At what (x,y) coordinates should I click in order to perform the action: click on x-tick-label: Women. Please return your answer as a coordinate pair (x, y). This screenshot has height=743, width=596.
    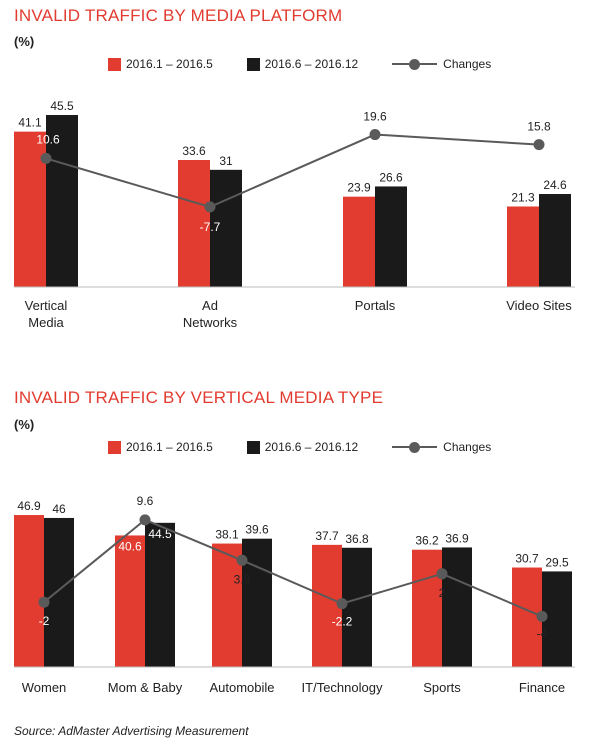
    Looking at the image, I should click on (44, 687).